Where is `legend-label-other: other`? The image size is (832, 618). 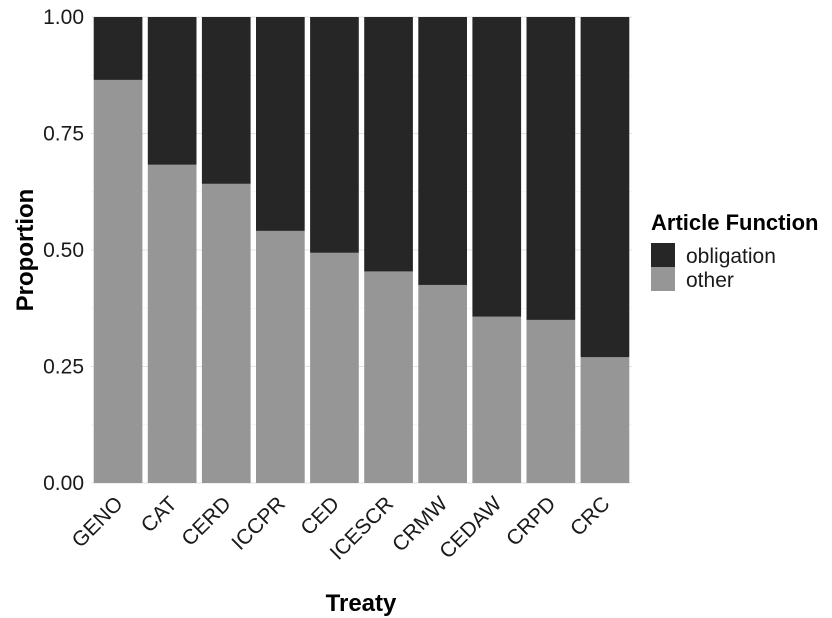 legend-label-other: other is located at coordinates (710, 280).